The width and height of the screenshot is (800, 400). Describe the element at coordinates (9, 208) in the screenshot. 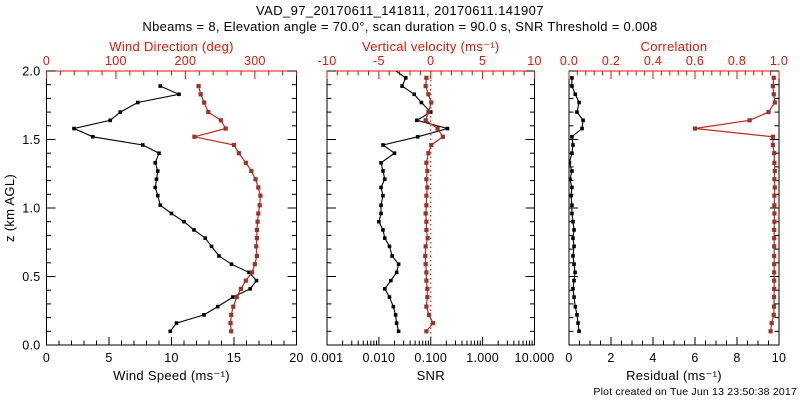

I see `y-axis-label: z (km AGL)` at that location.